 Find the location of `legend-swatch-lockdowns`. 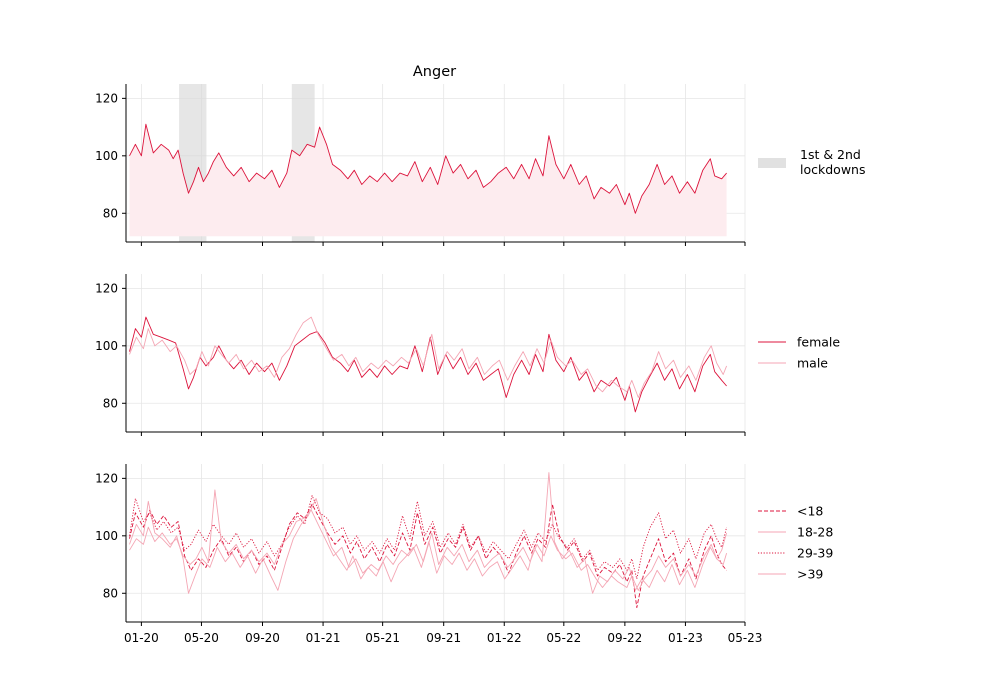

legend-swatch-lockdowns is located at coordinates (772, 163).